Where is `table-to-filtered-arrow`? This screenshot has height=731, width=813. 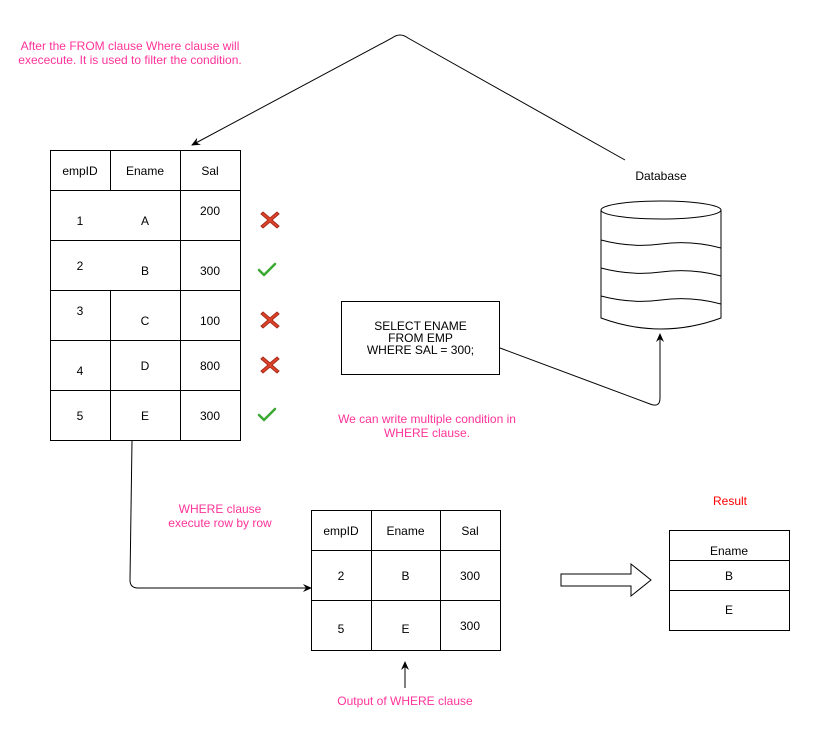
table-to-filtered-arrow is located at coordinates (220, 516).